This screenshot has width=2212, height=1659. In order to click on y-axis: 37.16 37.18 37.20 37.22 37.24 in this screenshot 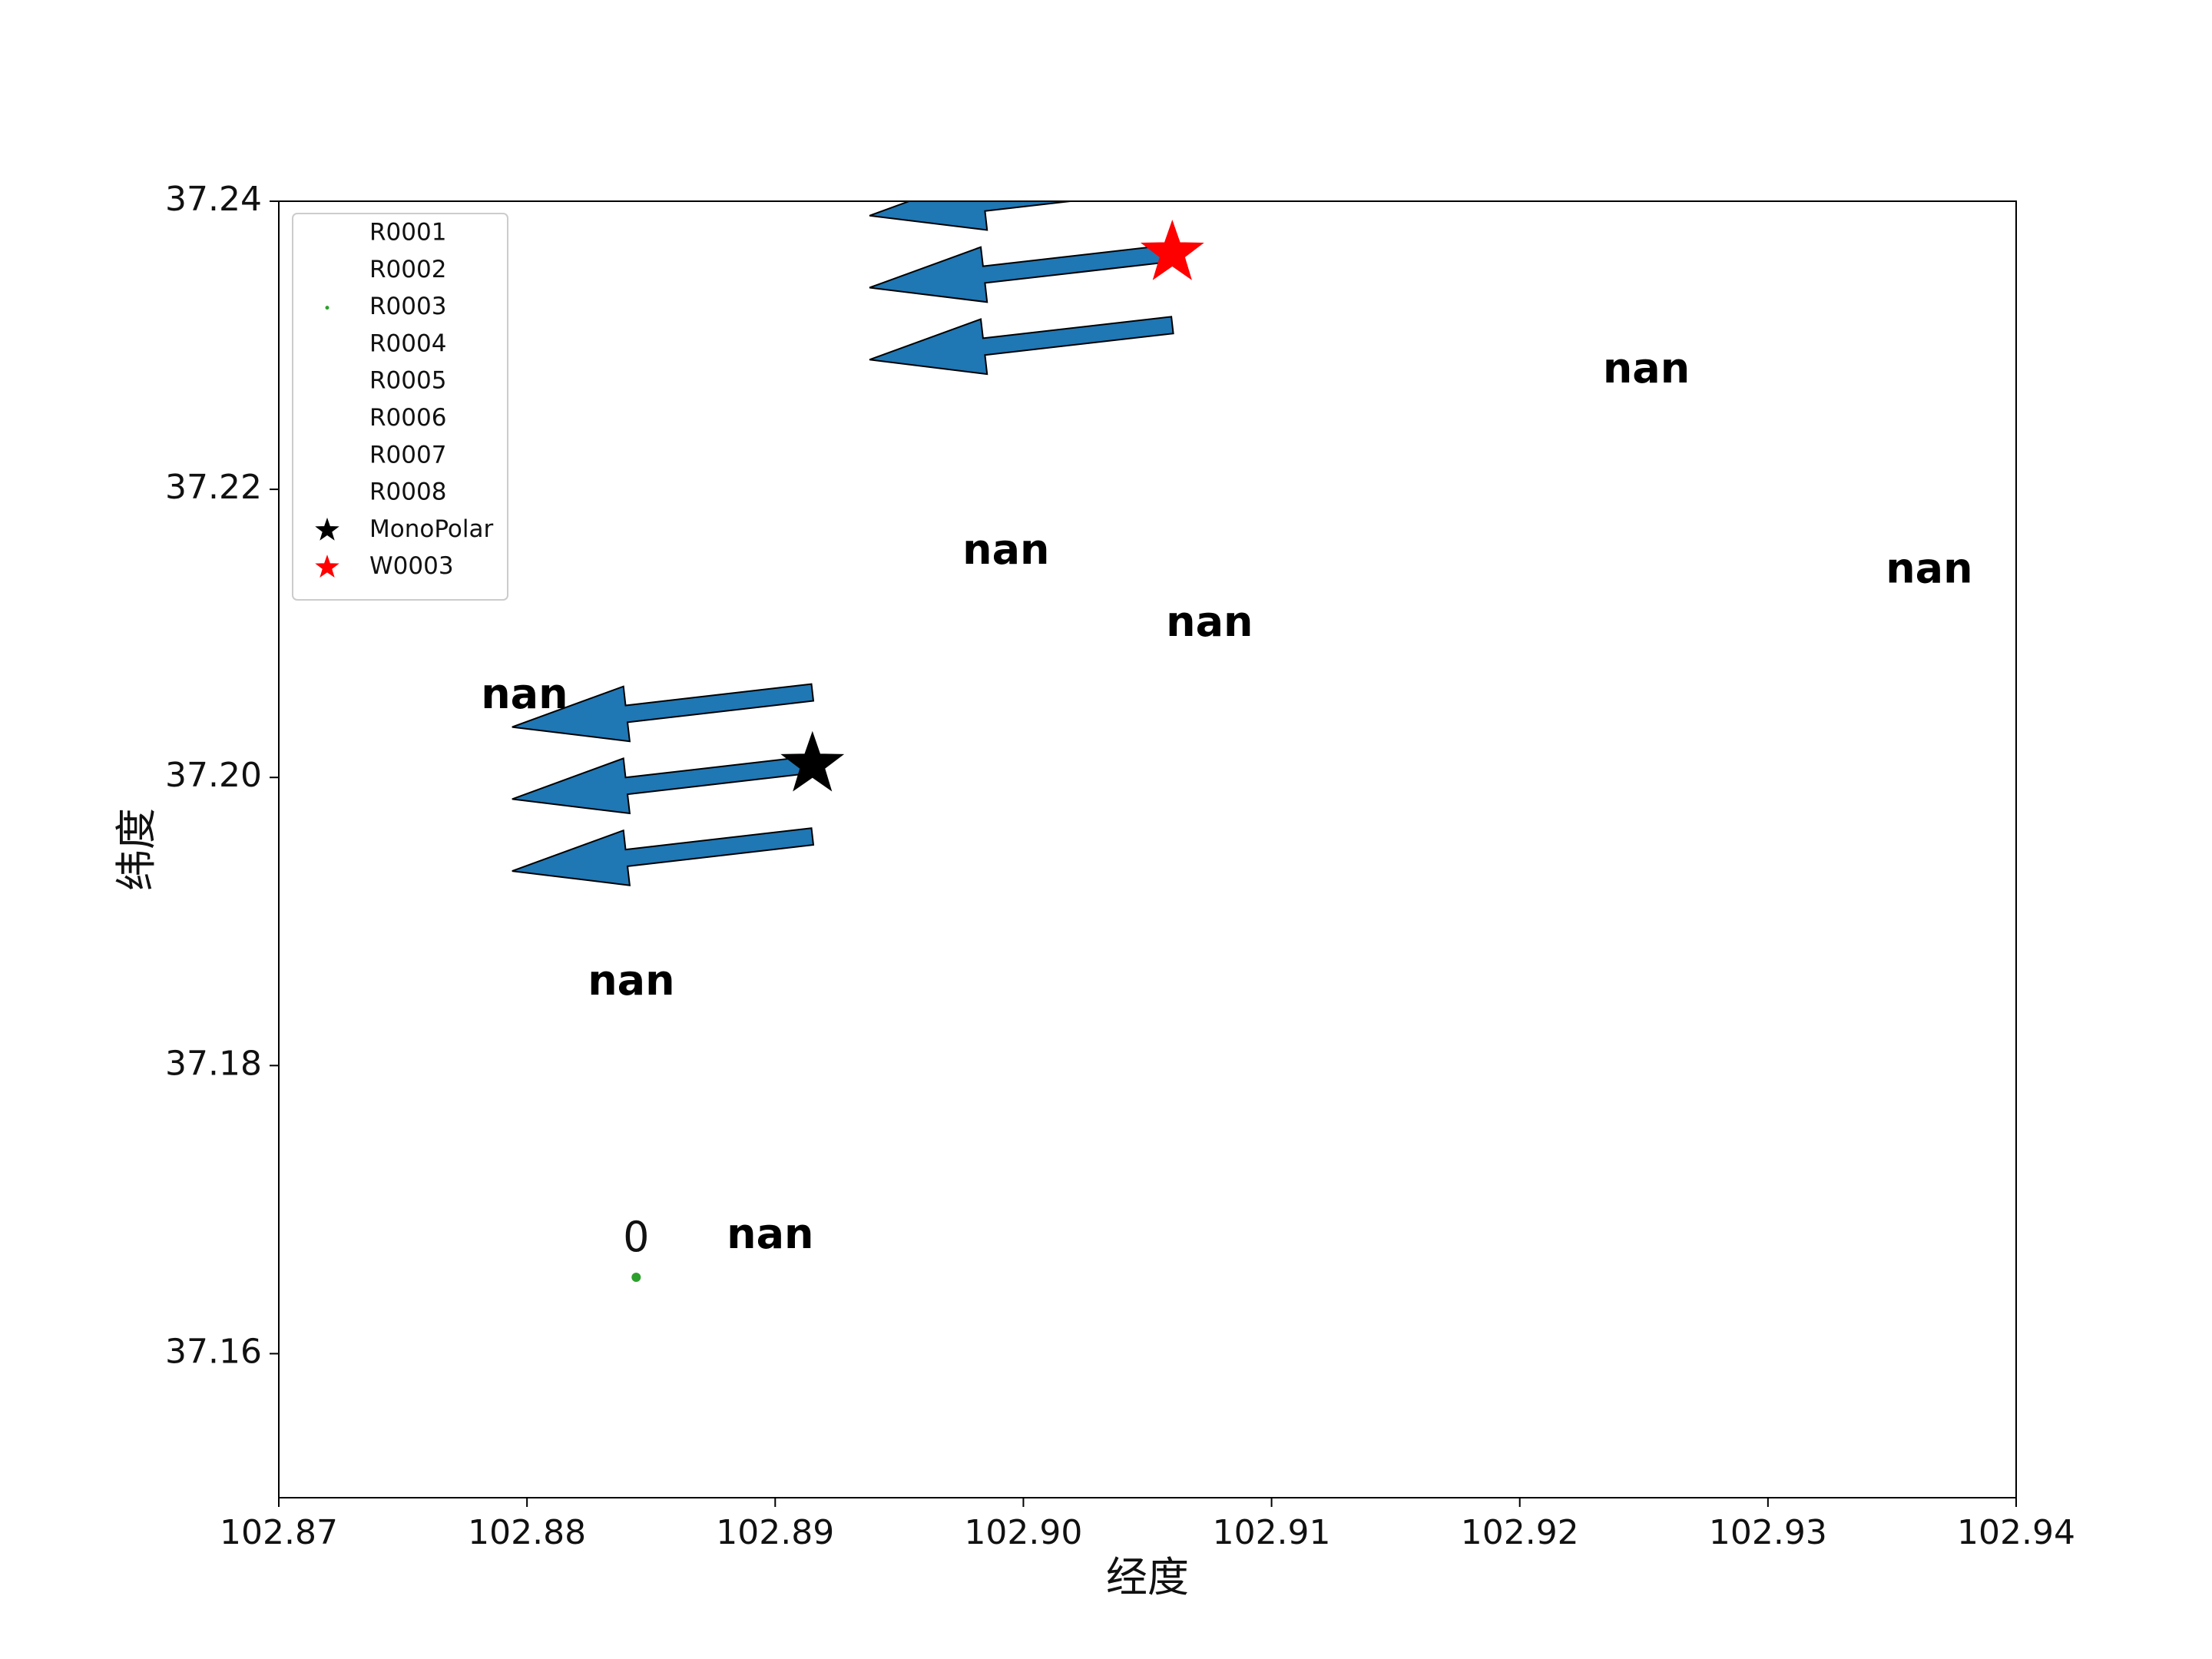, I will do `click(222, 775)`.